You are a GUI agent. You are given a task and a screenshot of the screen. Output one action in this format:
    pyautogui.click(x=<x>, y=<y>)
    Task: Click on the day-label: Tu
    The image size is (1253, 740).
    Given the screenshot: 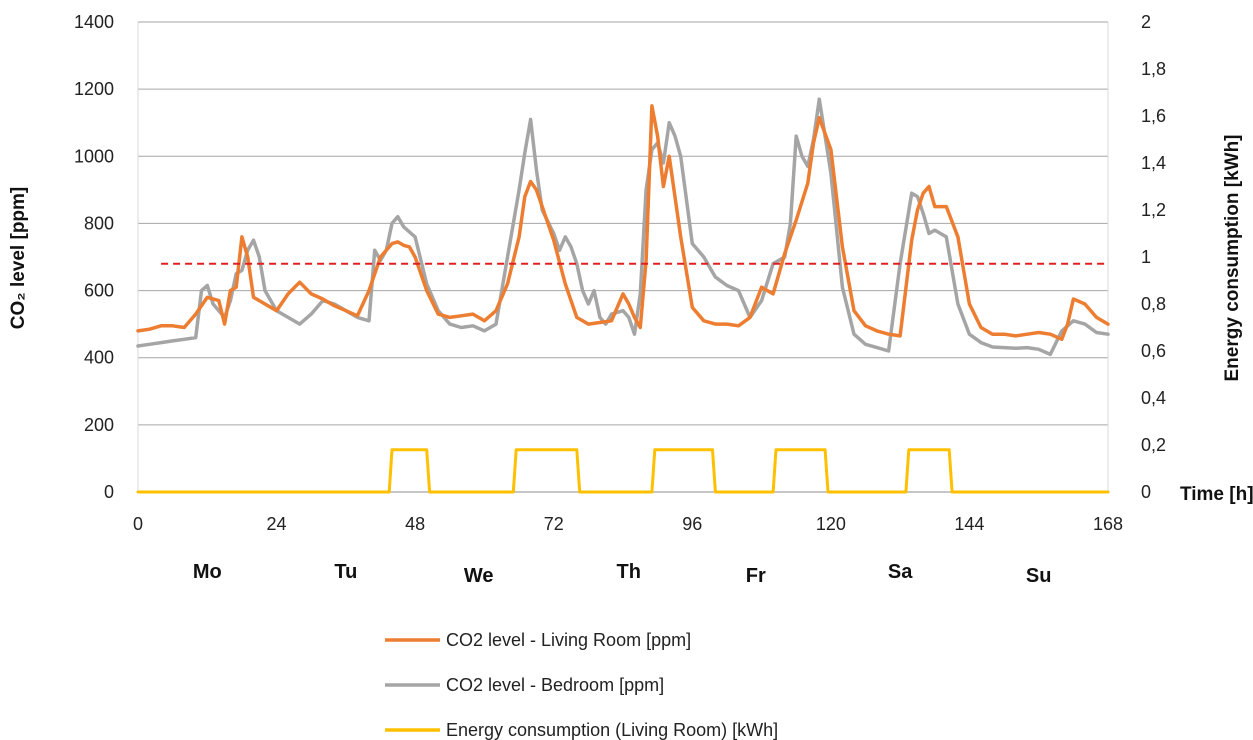 What is the action you would take?
    pyautogui.click(x=345, y=572)
    